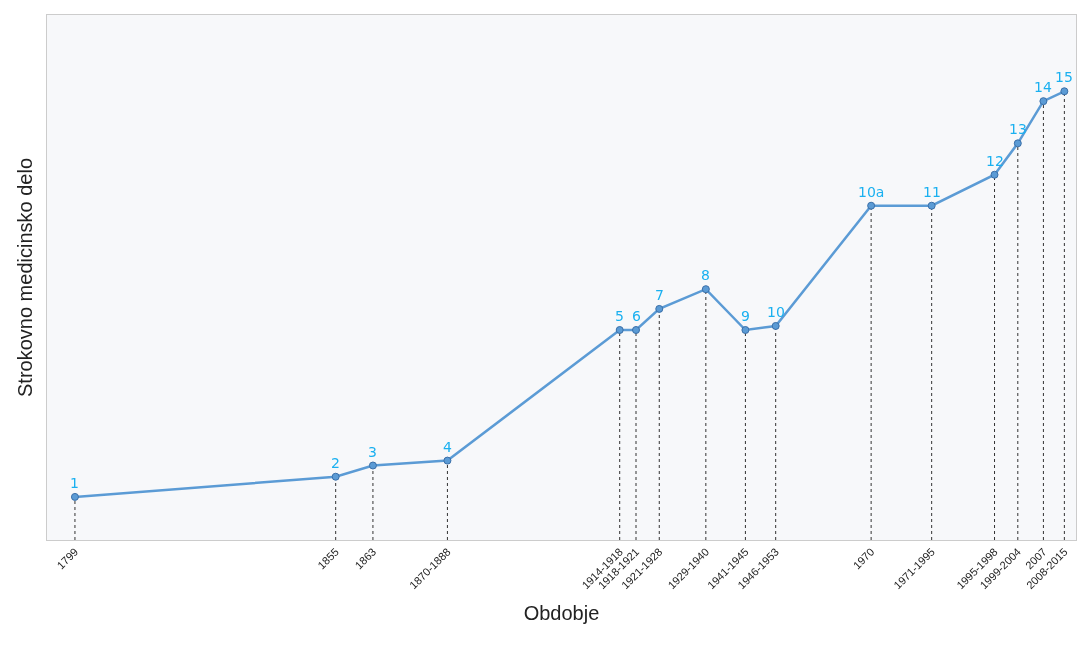  What do you see at coordinates (619, 316) in the screenshot?
I see `annotation: 5` at bounding box center [619, 316].